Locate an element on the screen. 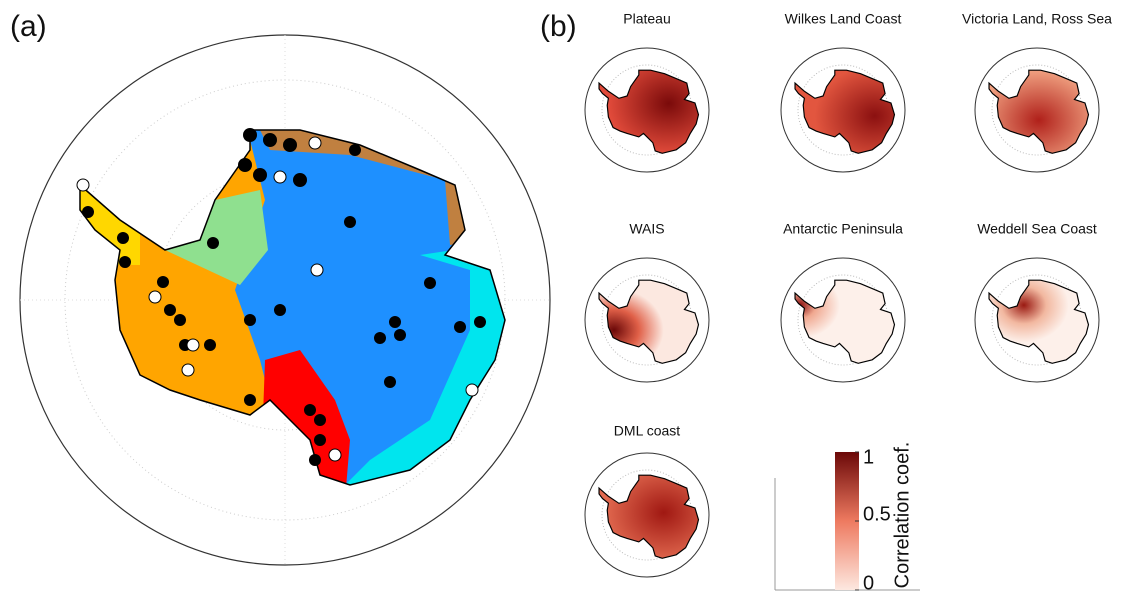 The image size is (1131, 606). map-title: Weddell Sea Coast is located at coordinates (1037, 229).